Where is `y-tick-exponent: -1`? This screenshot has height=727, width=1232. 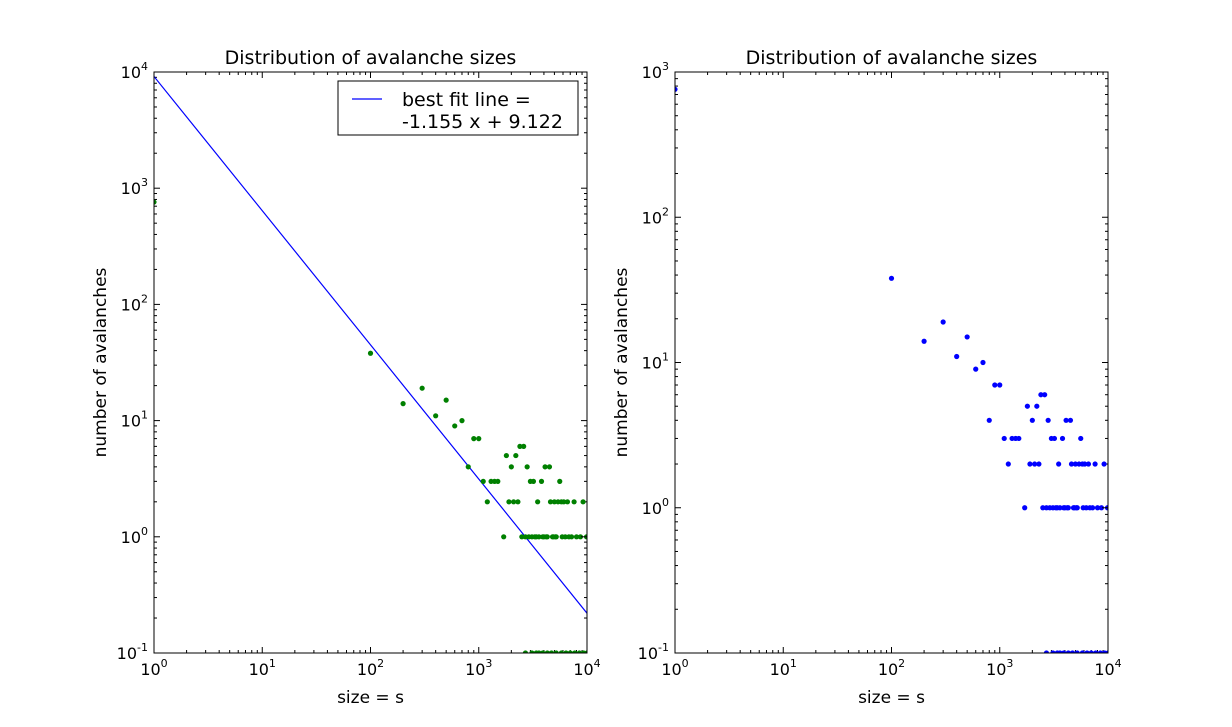
y-tick-exponent: -1 is located at coordinates (663, 647).